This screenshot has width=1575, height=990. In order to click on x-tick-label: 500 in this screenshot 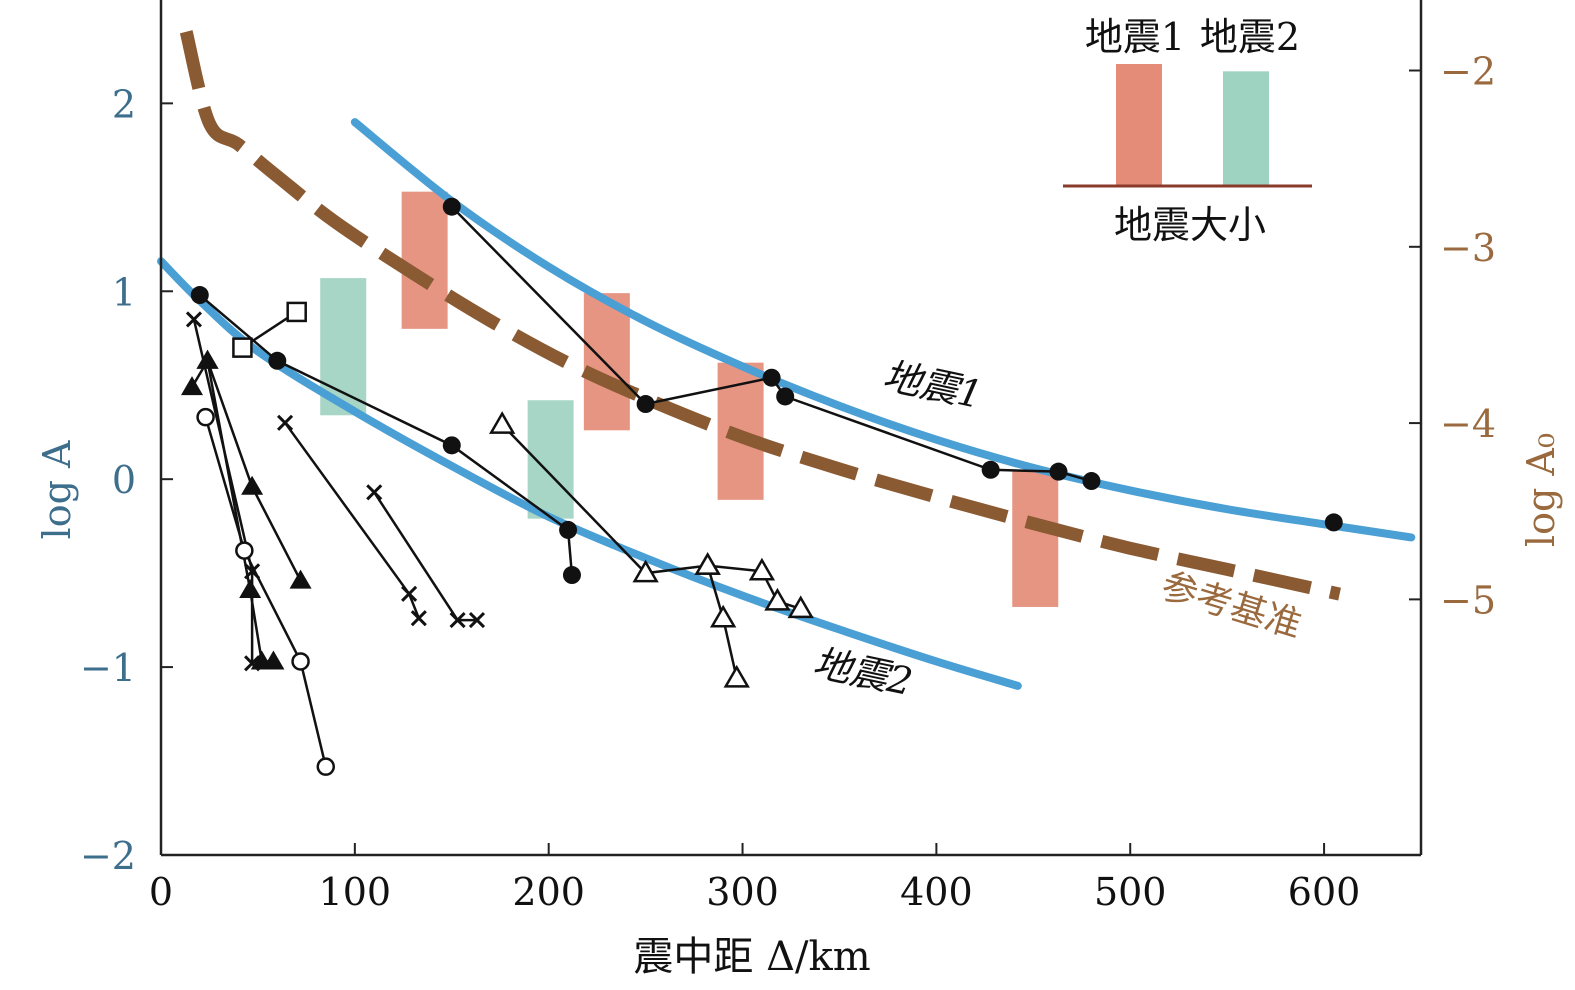, I will do `click(1130, 892)`.